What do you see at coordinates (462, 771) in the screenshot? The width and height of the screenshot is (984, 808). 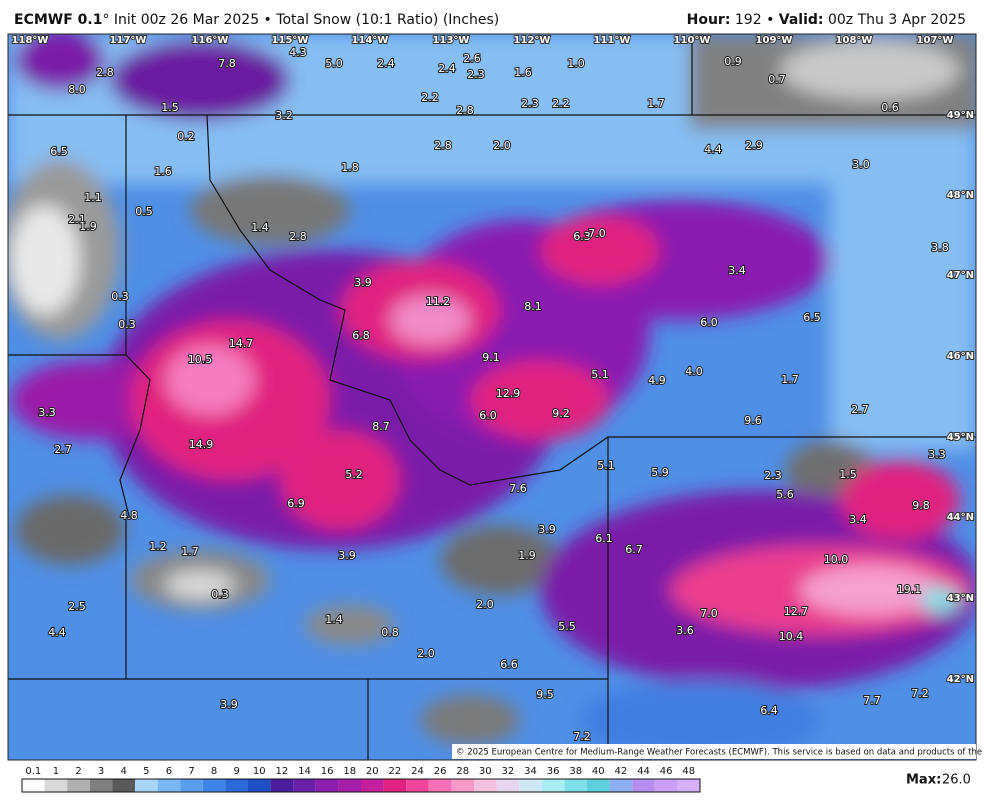 I see `colorbar-label: 28` at bounding box center [462, 771].